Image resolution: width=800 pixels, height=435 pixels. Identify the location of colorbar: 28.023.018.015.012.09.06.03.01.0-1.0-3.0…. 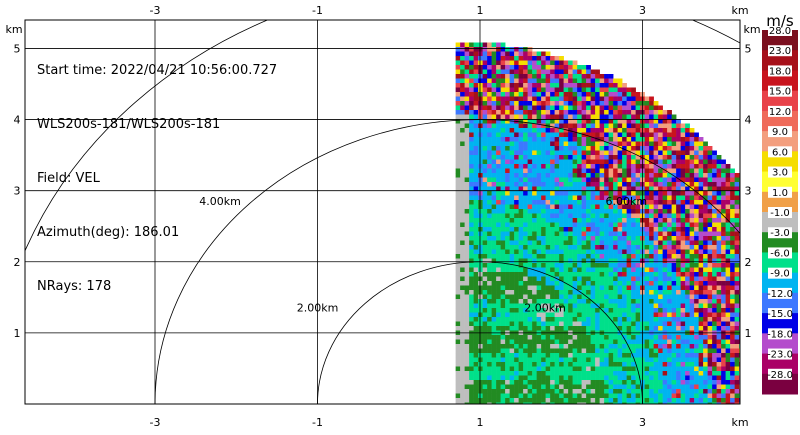
(780, 210).